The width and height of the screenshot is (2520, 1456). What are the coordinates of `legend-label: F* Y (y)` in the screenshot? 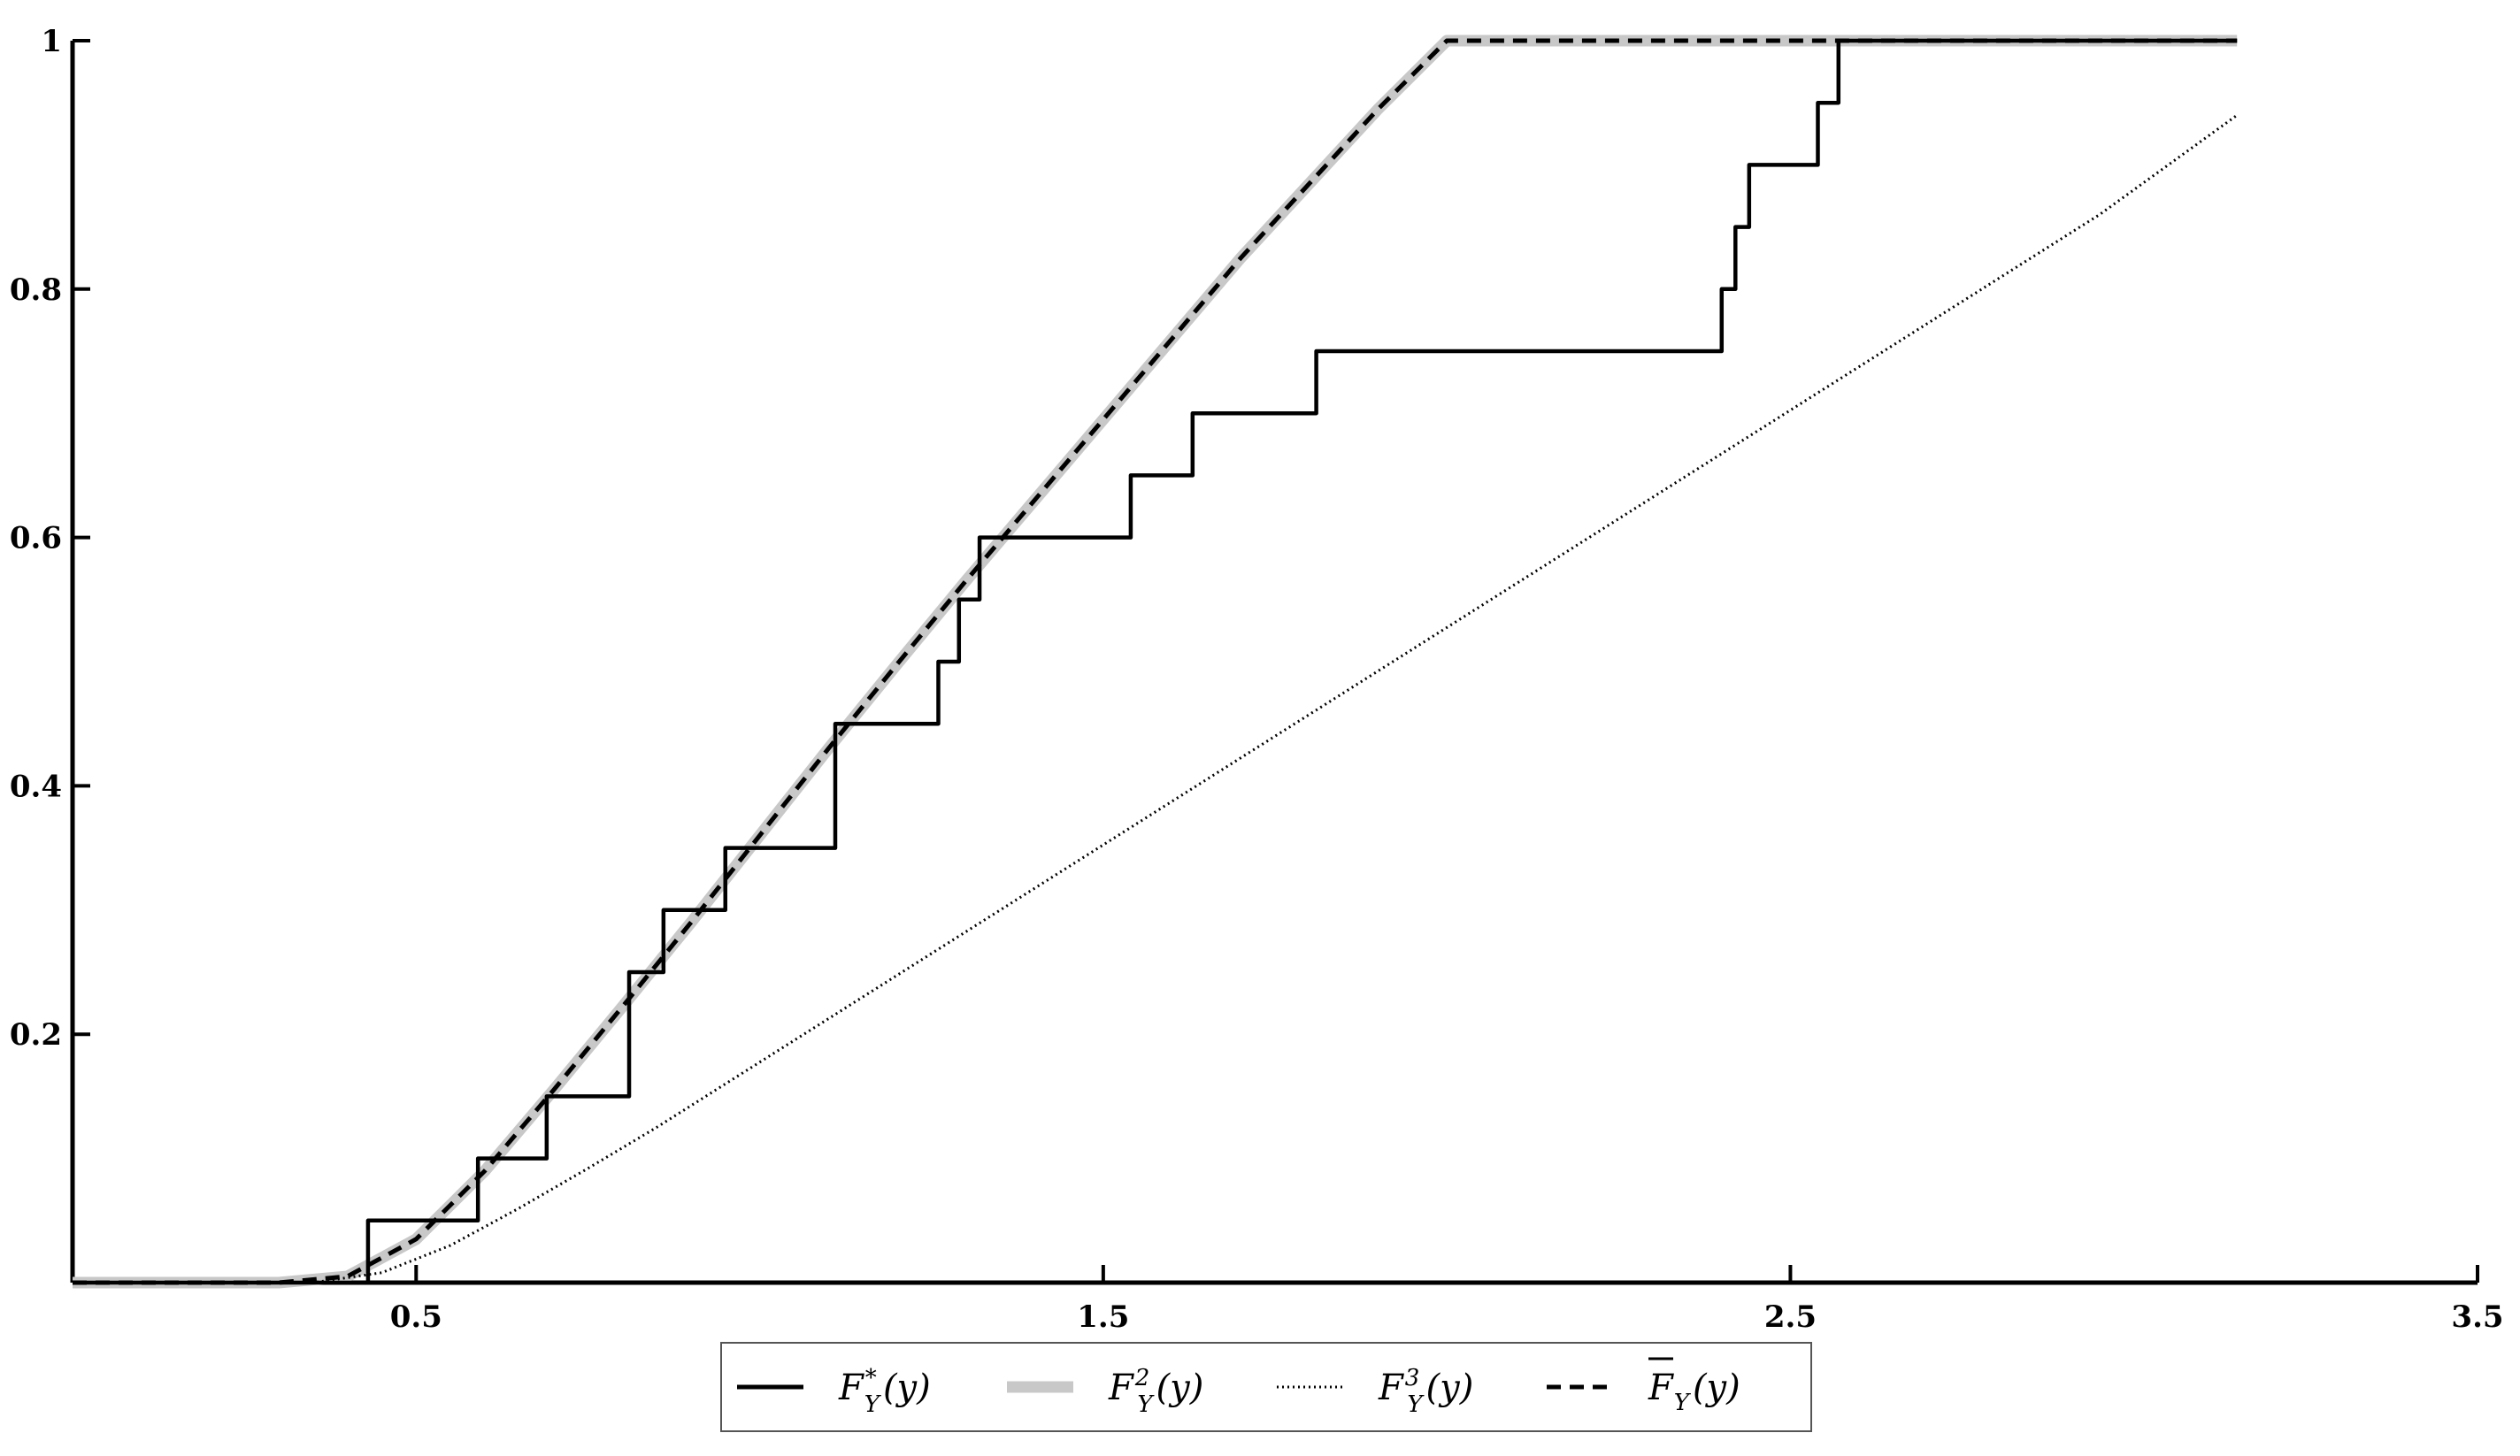 It's located at (884, 1391).